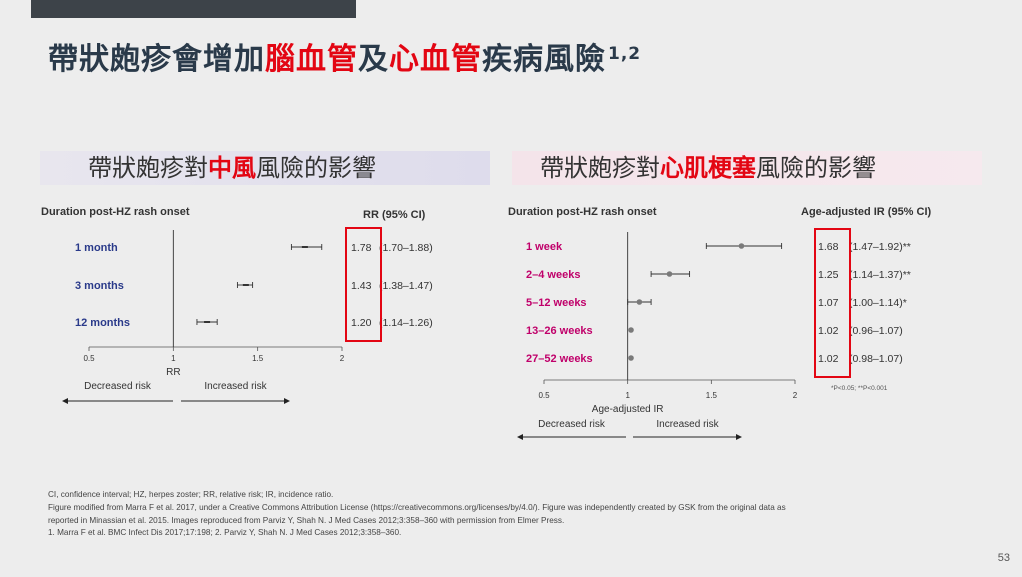  Describe the element at coordinates (1003, 558) in the screenshot. I see `page-number: 53` at that location.